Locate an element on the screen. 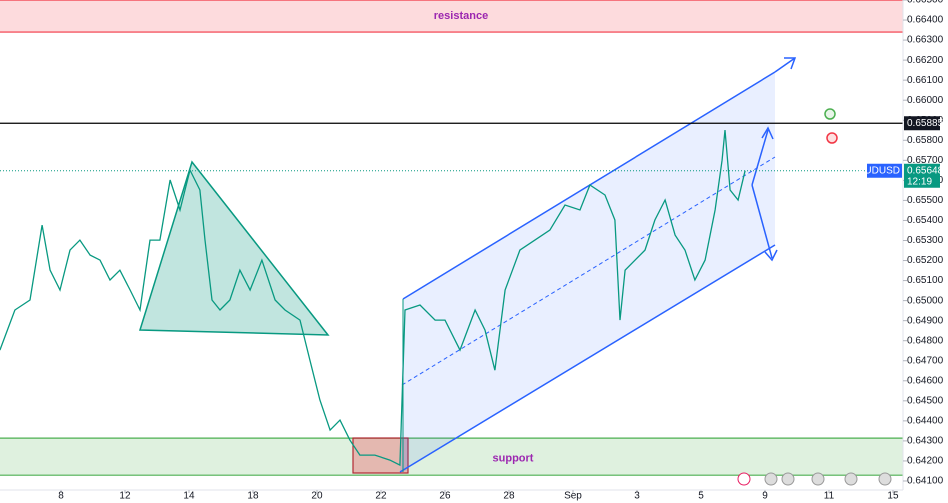  y-tick-label: 0.64400 is located at coordinates (925, 420).